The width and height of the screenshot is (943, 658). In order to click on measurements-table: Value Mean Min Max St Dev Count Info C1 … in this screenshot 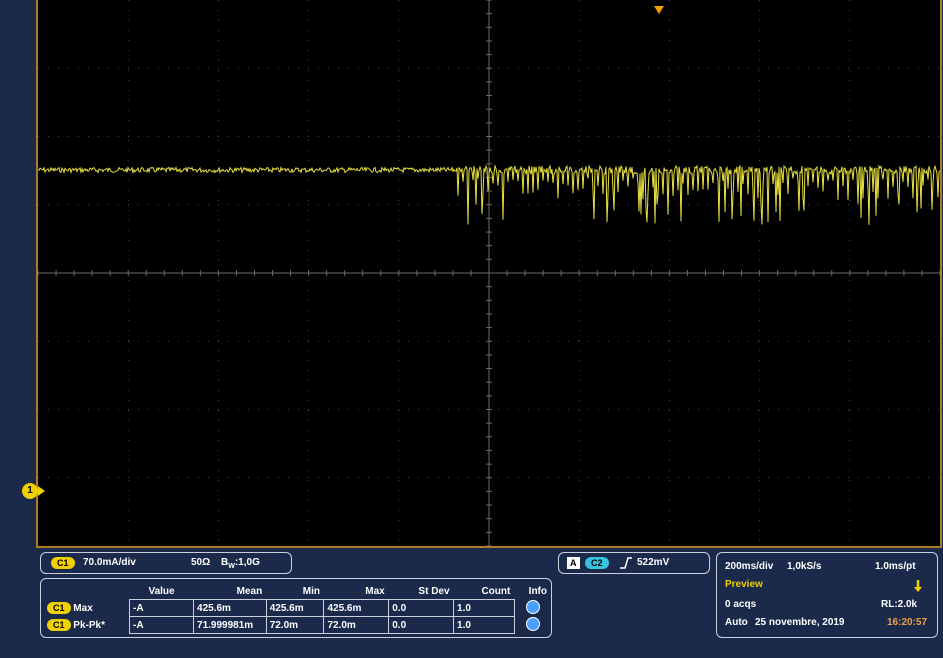, I will do `click(299, 608)`.